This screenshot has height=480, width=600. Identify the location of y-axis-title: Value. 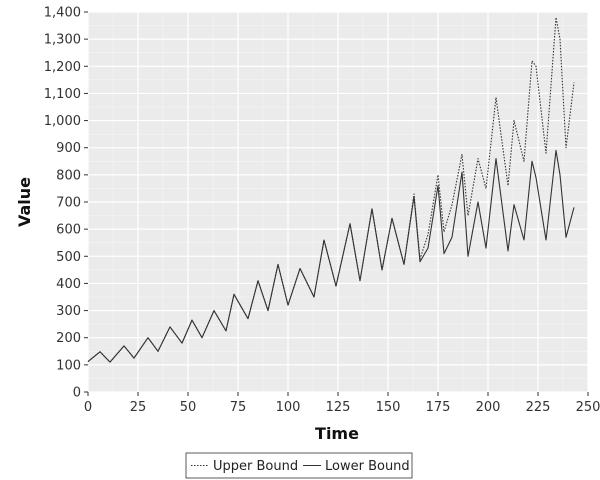
(24, 202).